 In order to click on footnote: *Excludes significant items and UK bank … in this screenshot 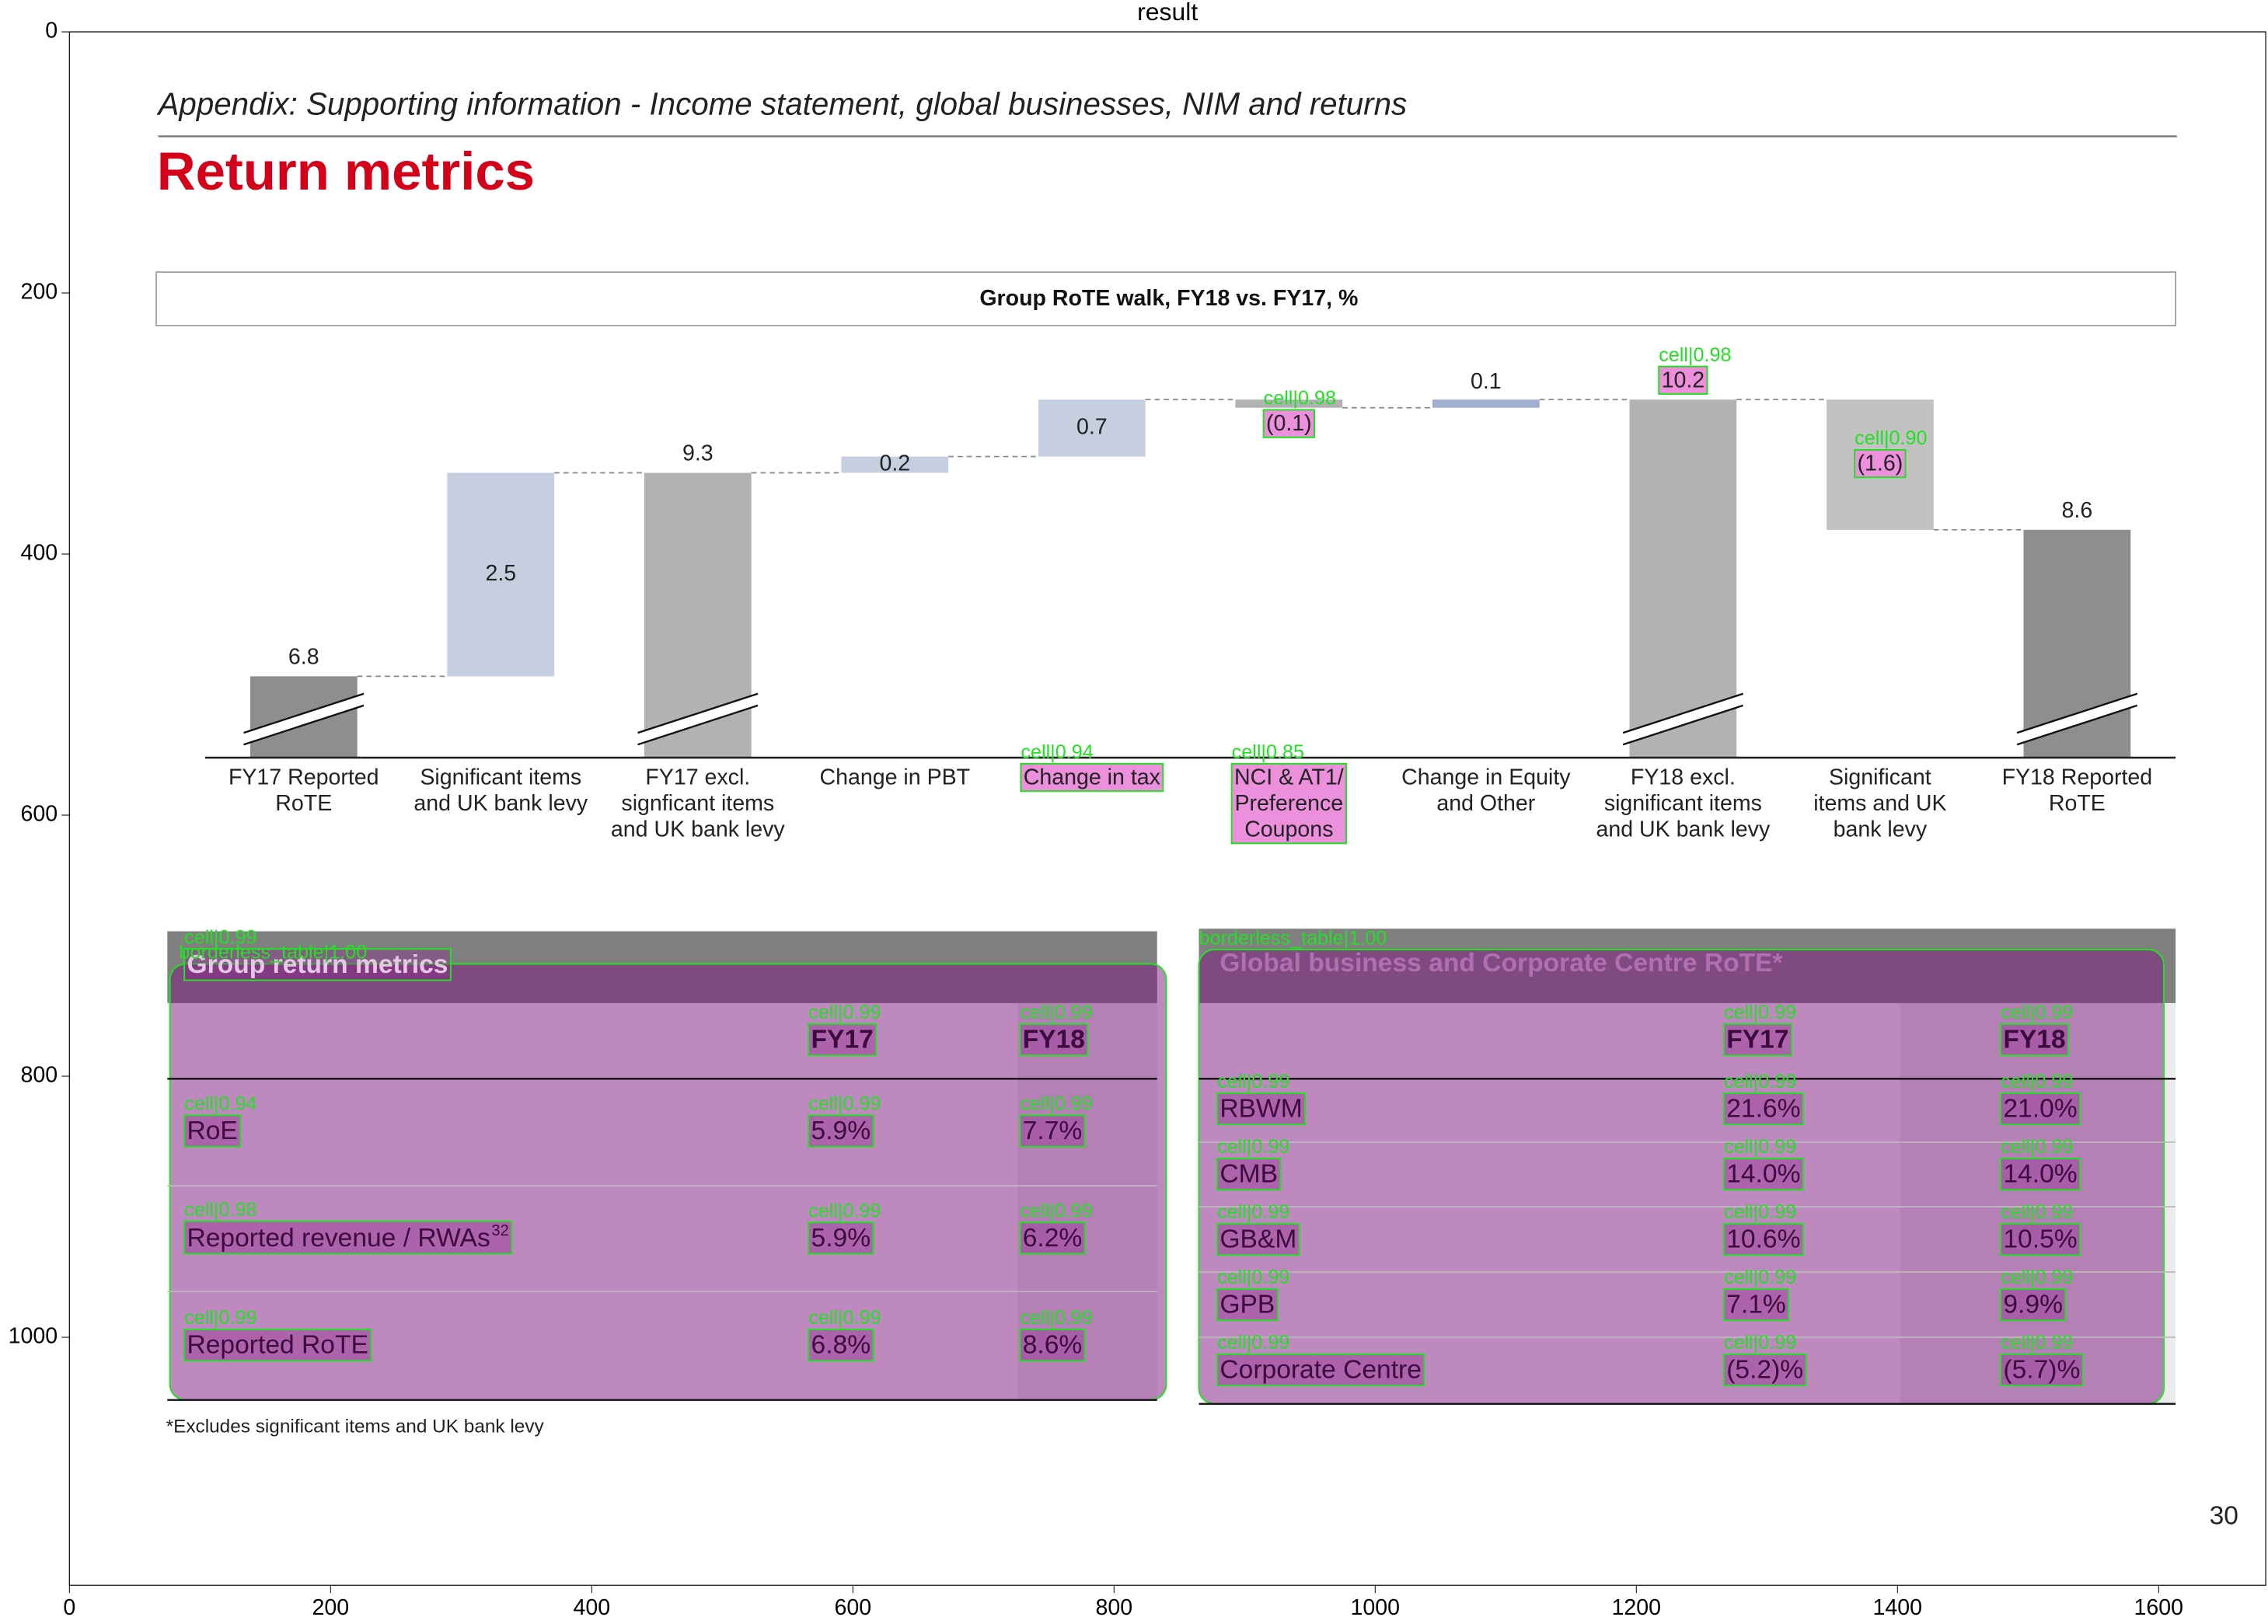, I will do `click(356, 1426)`.